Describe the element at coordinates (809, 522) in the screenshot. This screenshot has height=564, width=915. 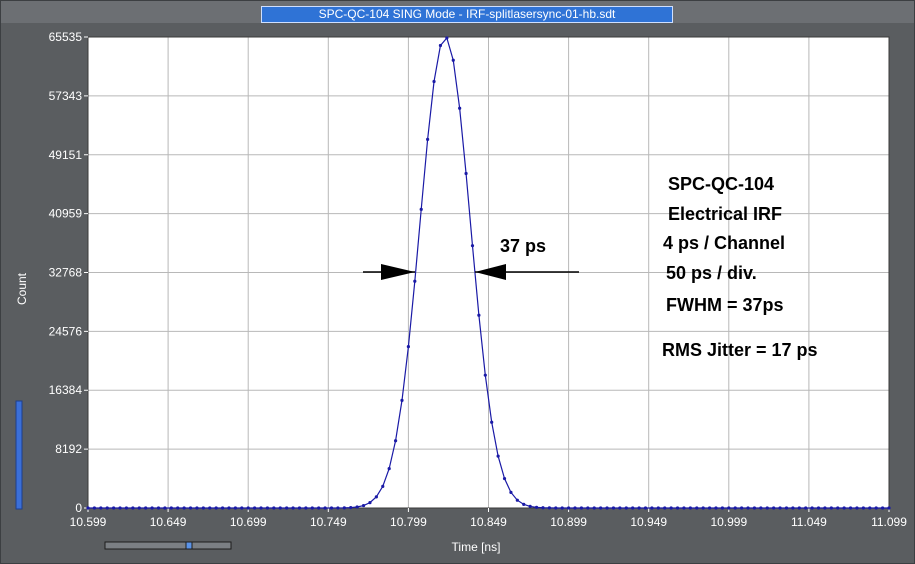
I see `x-tick-label: 11.049` at that location.